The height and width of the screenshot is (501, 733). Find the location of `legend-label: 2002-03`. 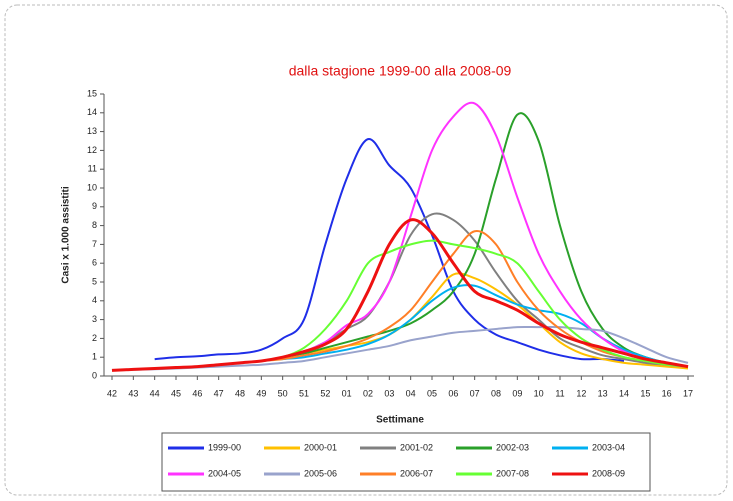

legend-label: 2002-03 is located at coordinates (512, 447).